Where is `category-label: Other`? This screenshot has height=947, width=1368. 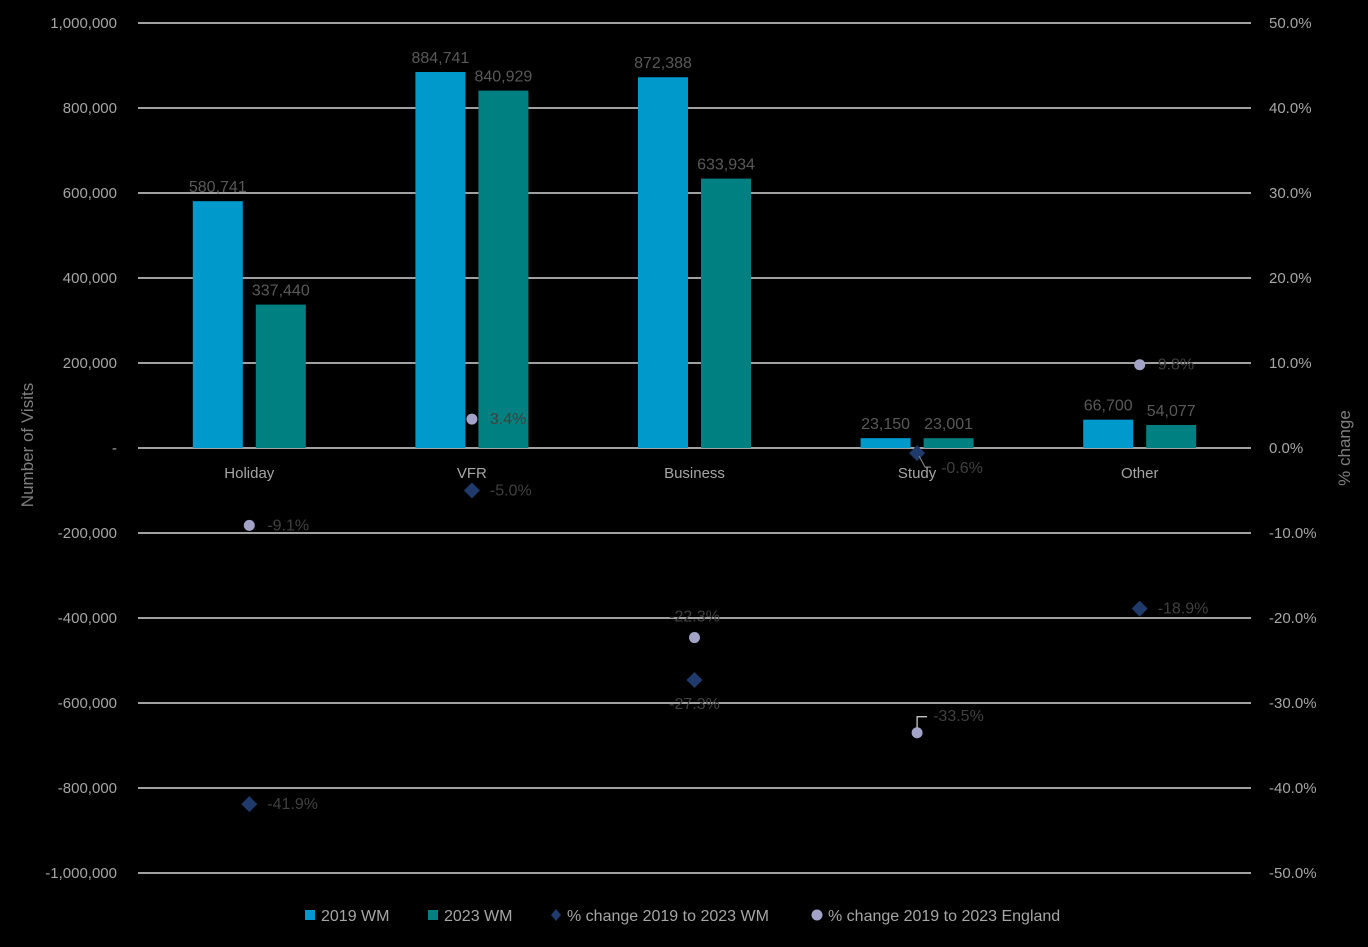
category-label: Other is located at coordinates (1140, 473).